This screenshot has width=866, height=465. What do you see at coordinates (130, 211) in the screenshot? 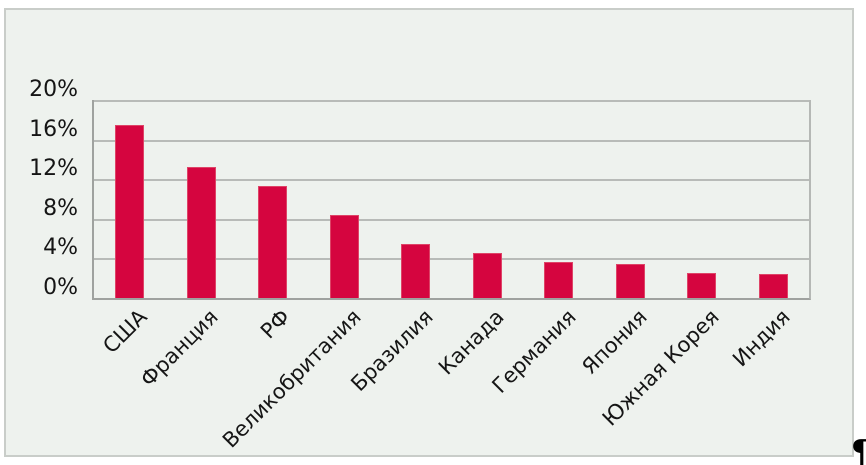
I see `bar-США` at bounding box center [130, 211].